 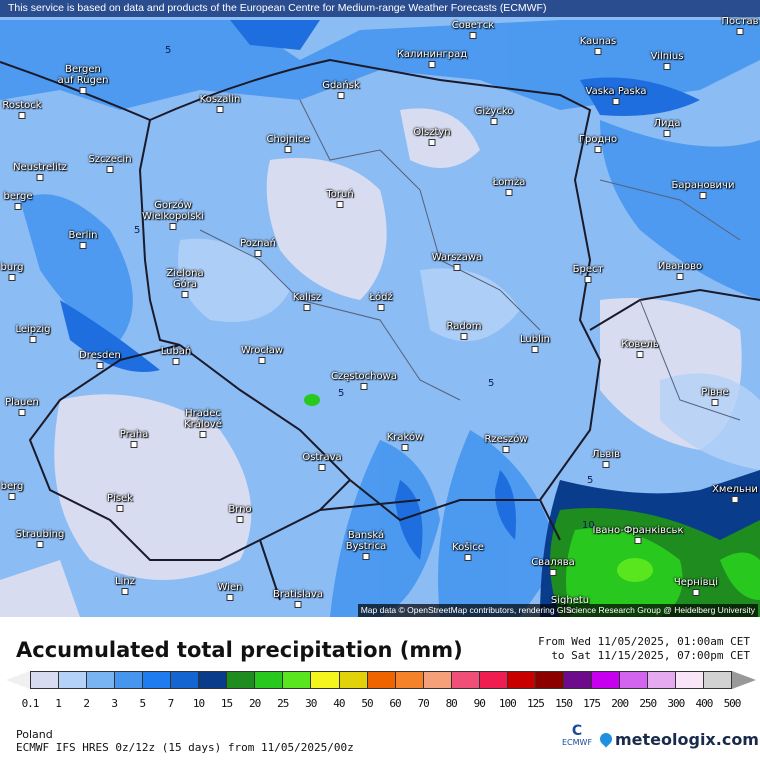 I want to click on city-label: Kraków, so click(x=405, y=437).